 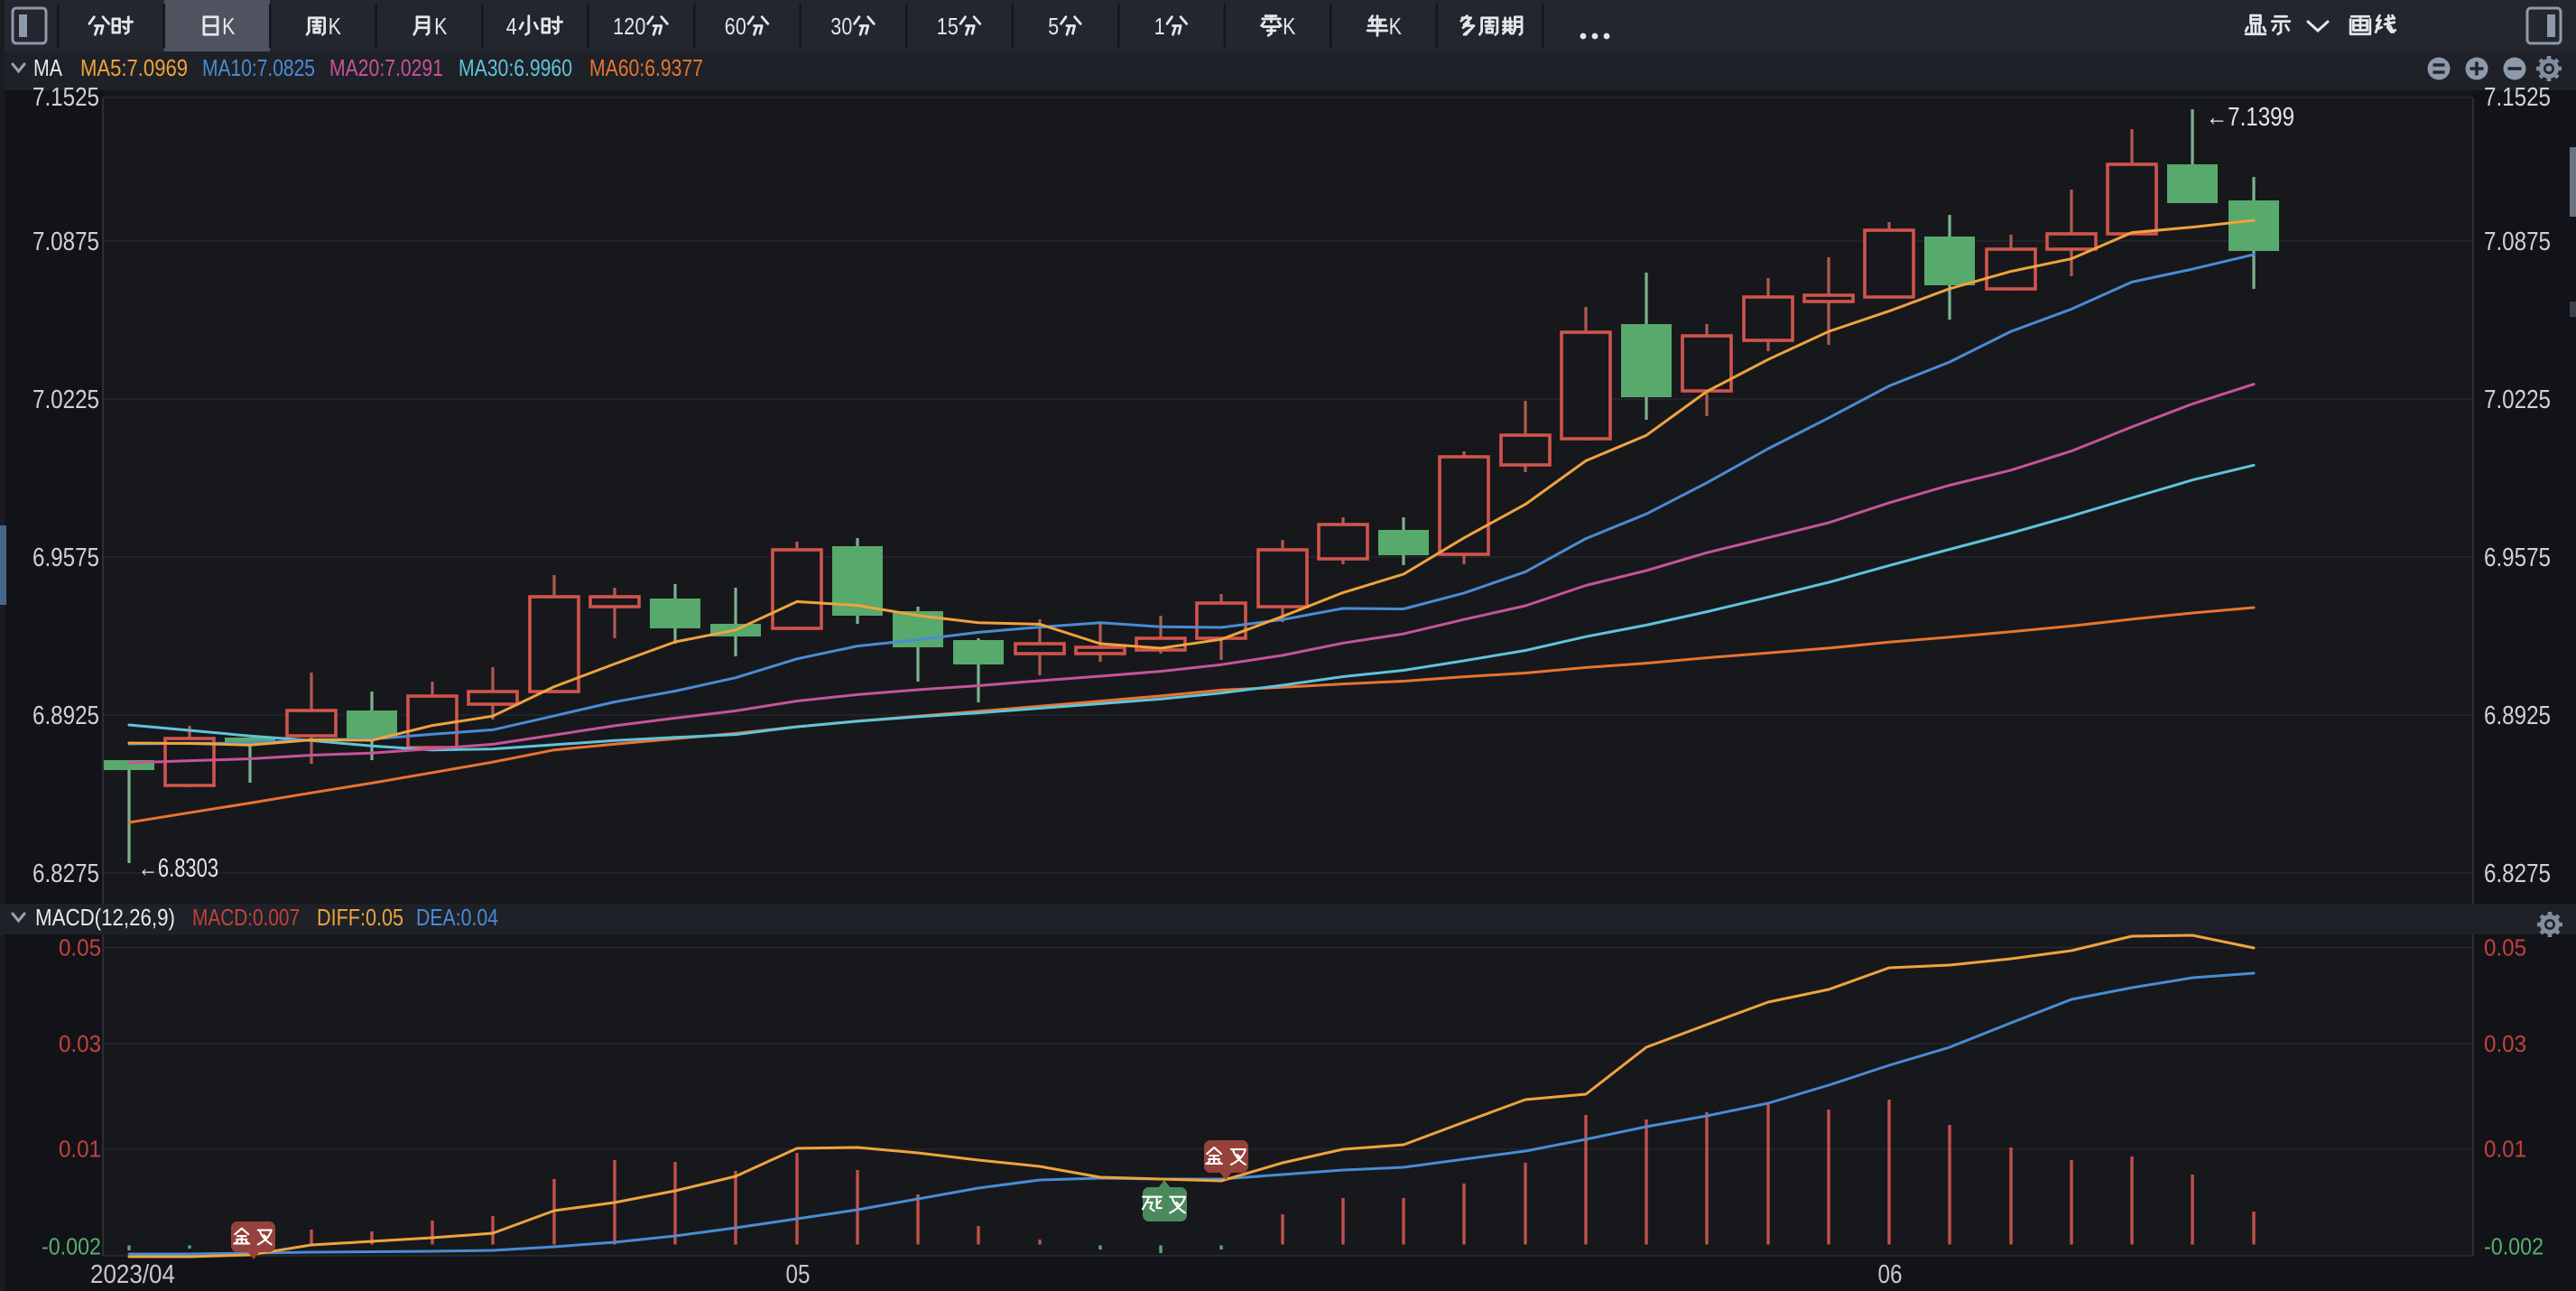 What do you see at coordinates (47, 68) in the screenshot?
I see `svg-text: MA` at bounding box center [47, 68].